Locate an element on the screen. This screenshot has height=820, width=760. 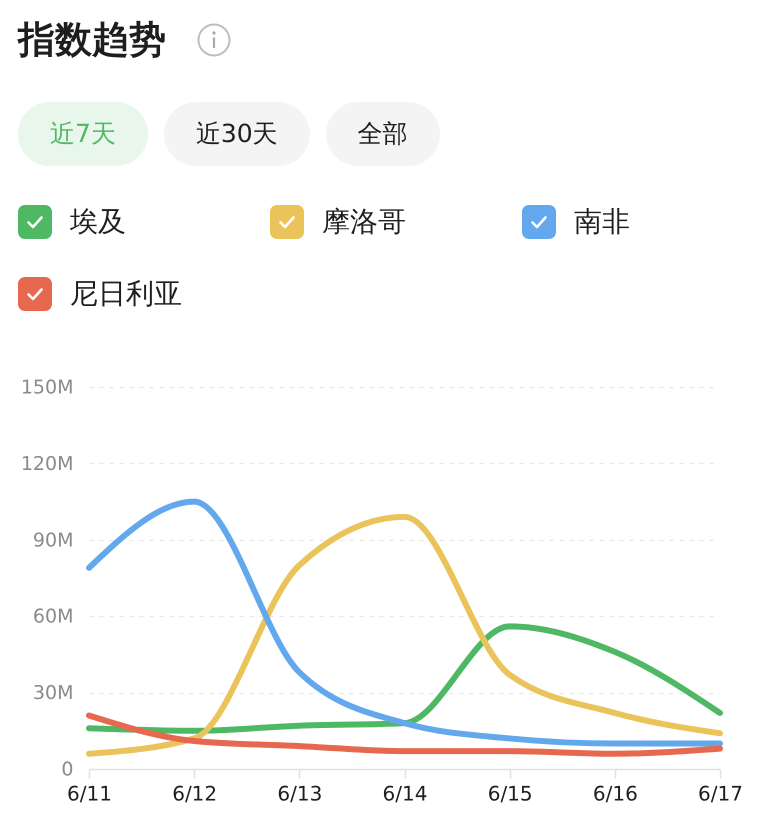
y-tick-label: 120M is located at coordinates (47, 463).